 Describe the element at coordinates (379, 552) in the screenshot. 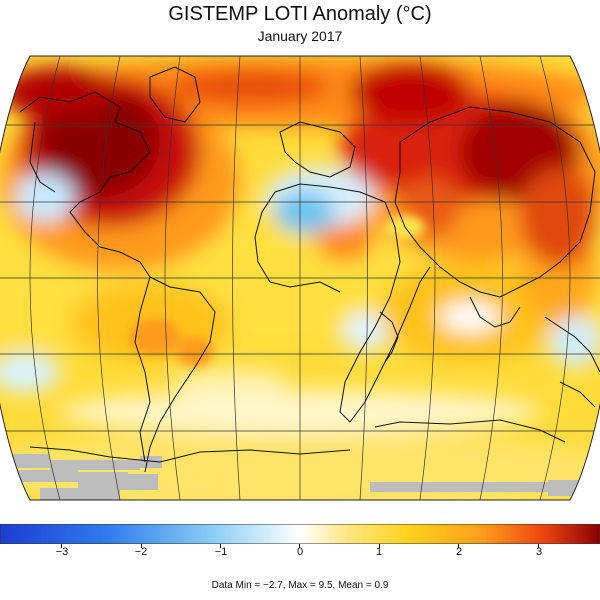

I see `colorbar-tick-label: 1` at that location.